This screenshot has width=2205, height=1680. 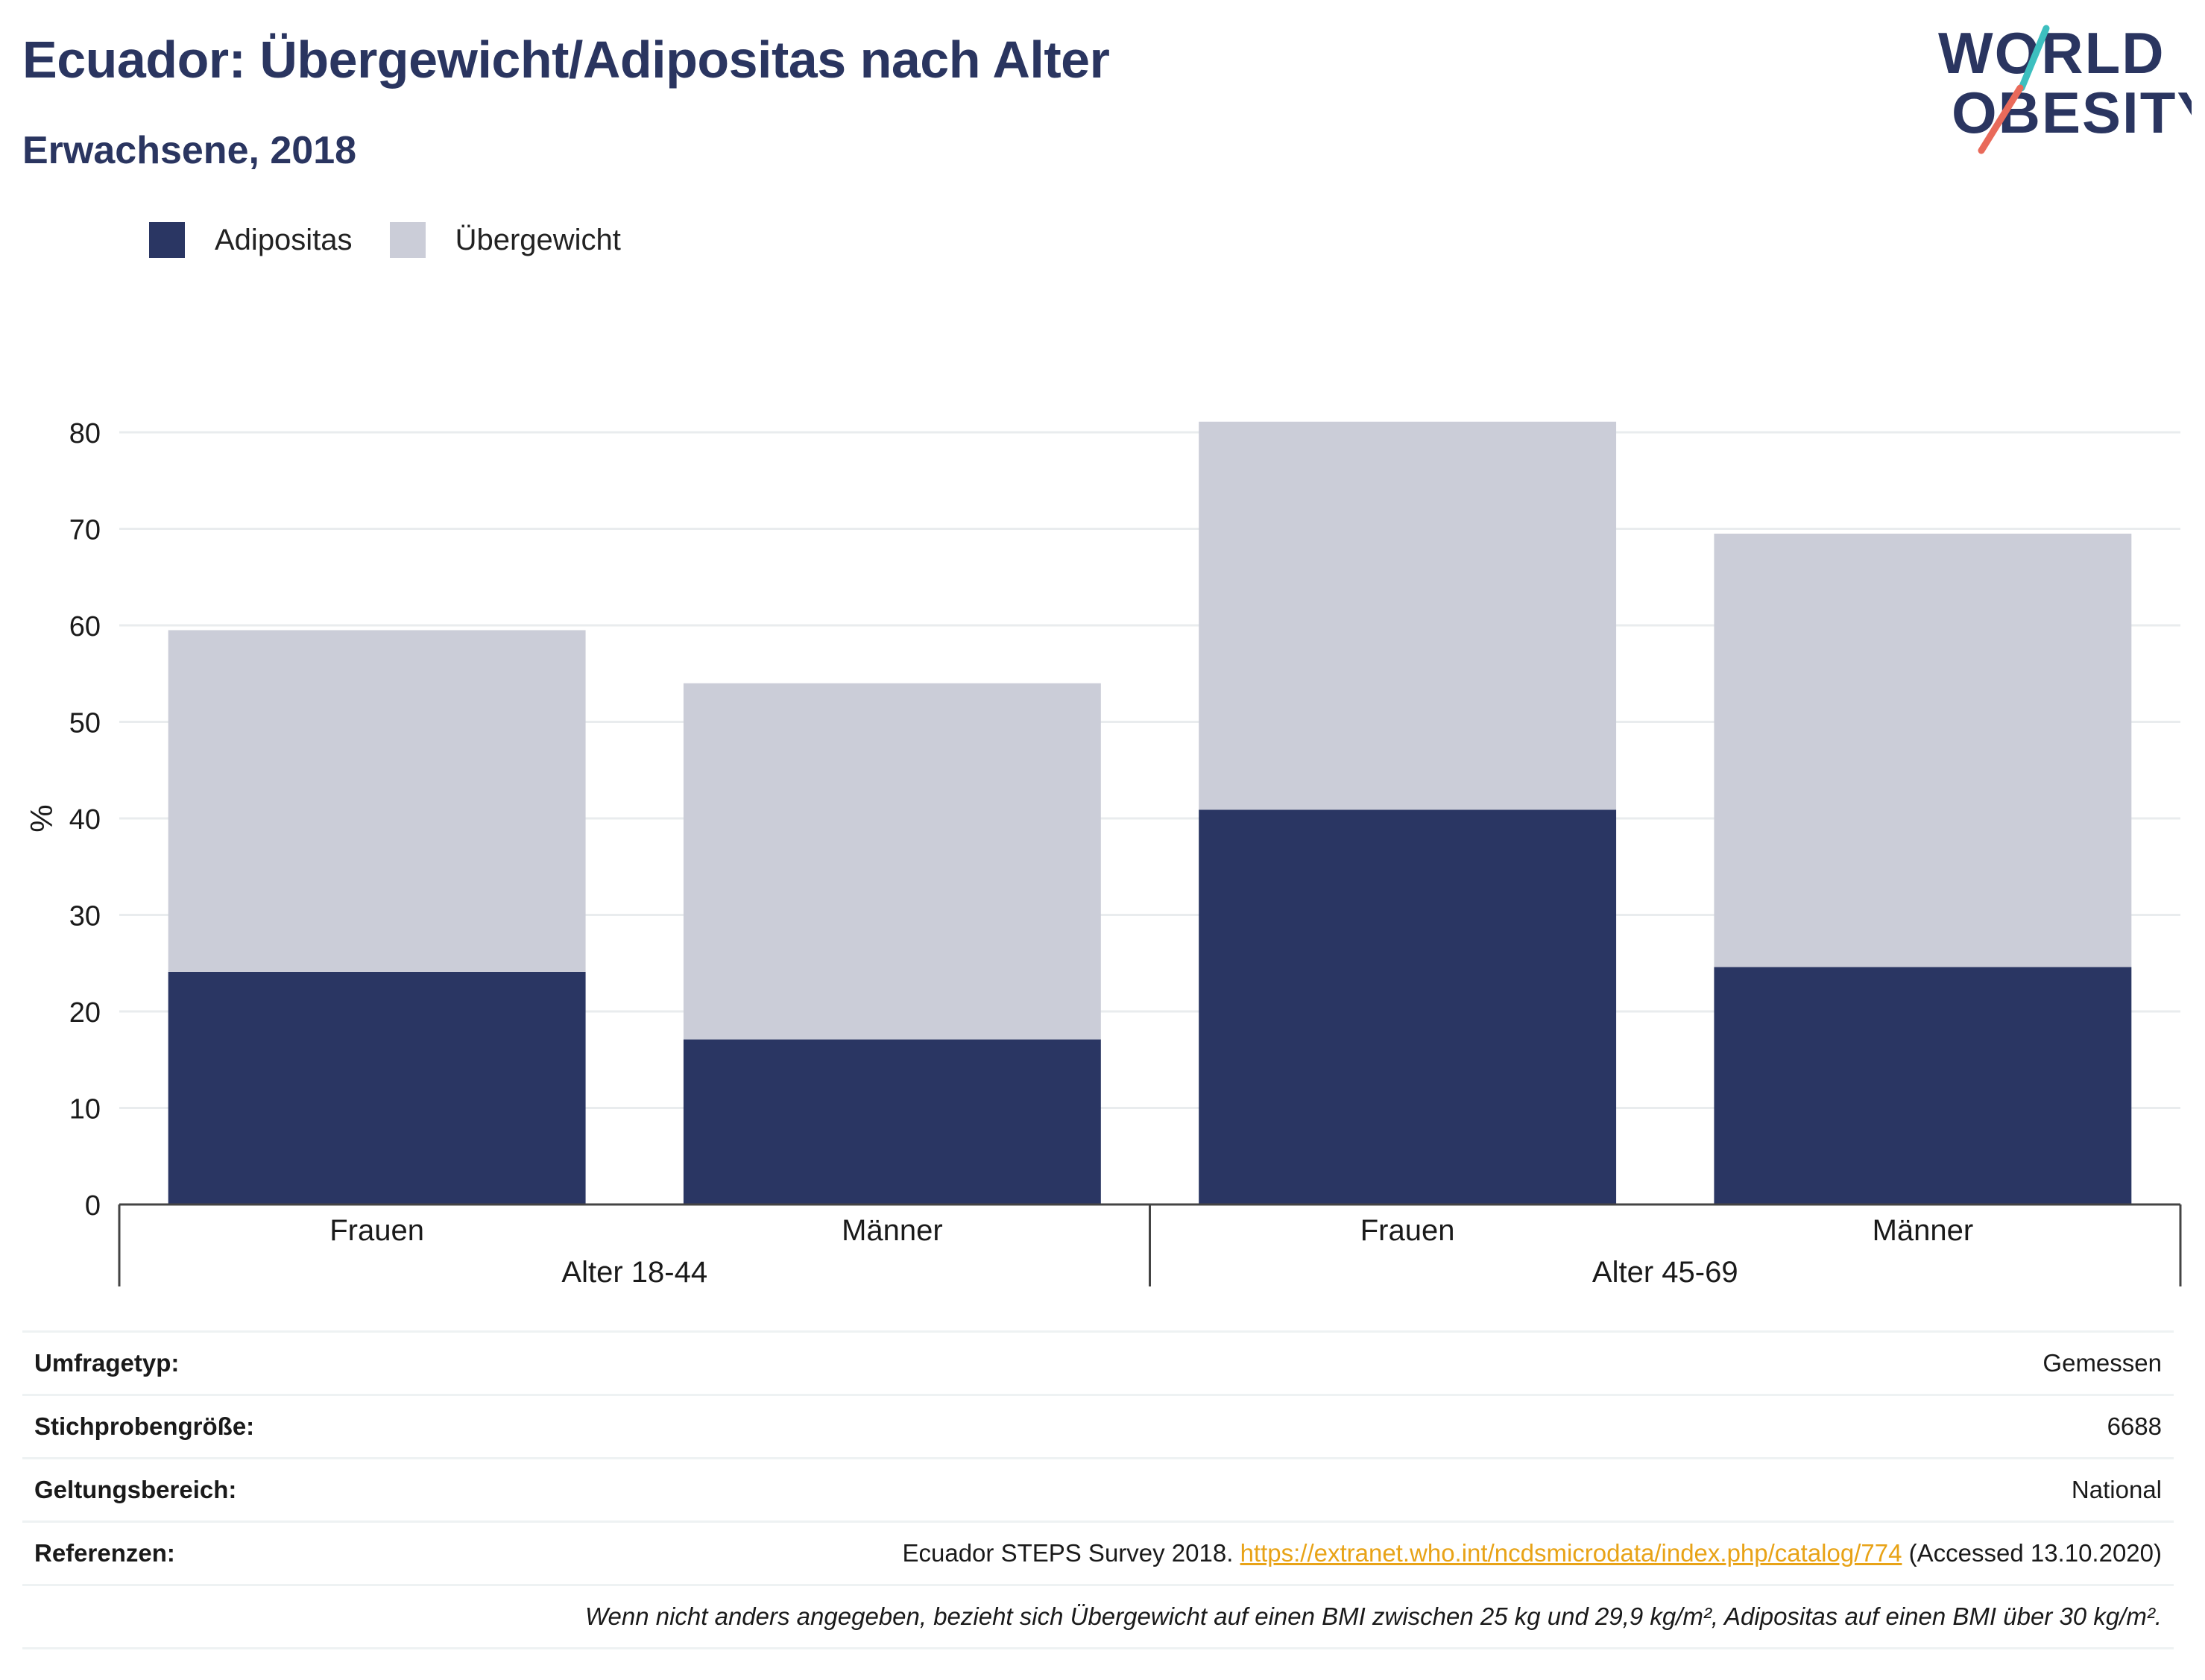 I want to click on y-tick-label: 10, so click(x=85, y=1109).